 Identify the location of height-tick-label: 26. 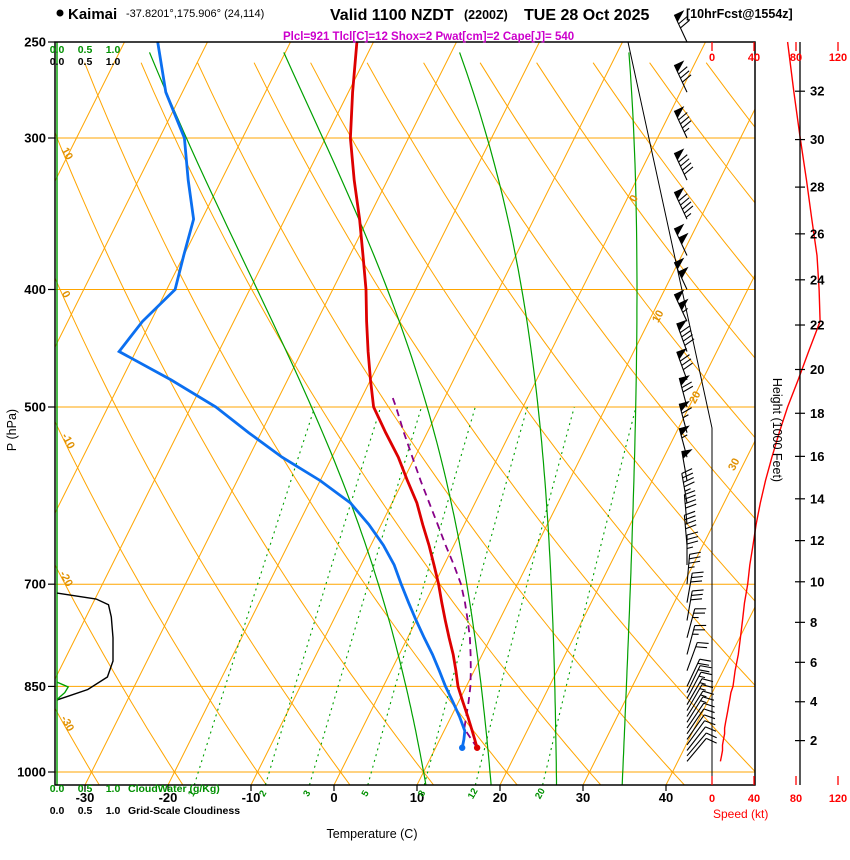
(817, 233).